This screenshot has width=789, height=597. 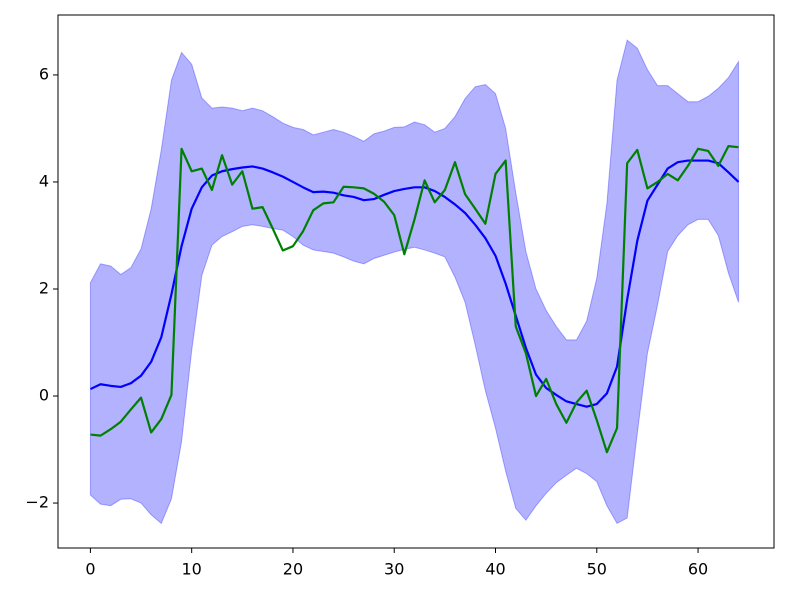 I want to click on x-tick-label: 60, so click(x=698, y=569).